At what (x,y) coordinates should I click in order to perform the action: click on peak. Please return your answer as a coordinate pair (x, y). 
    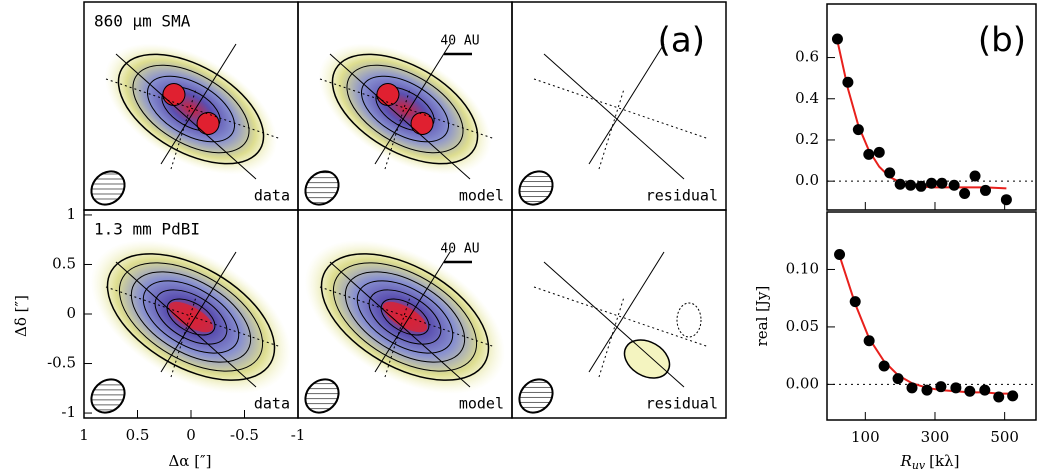
    Looking at the image, I should click on (405, 317).